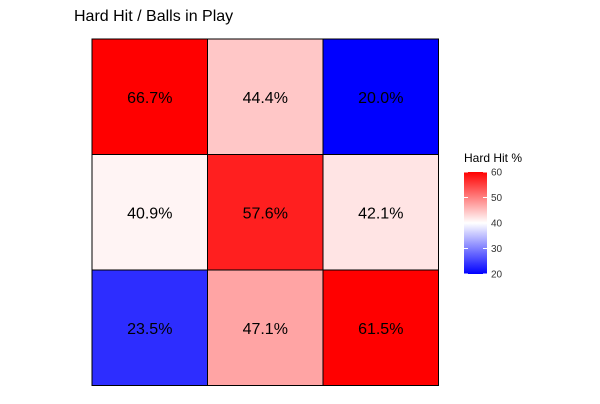 The height and width of the screenshot is (404, 600). I want to click on heatmap-cell-r2-c2, so click(265, 212).